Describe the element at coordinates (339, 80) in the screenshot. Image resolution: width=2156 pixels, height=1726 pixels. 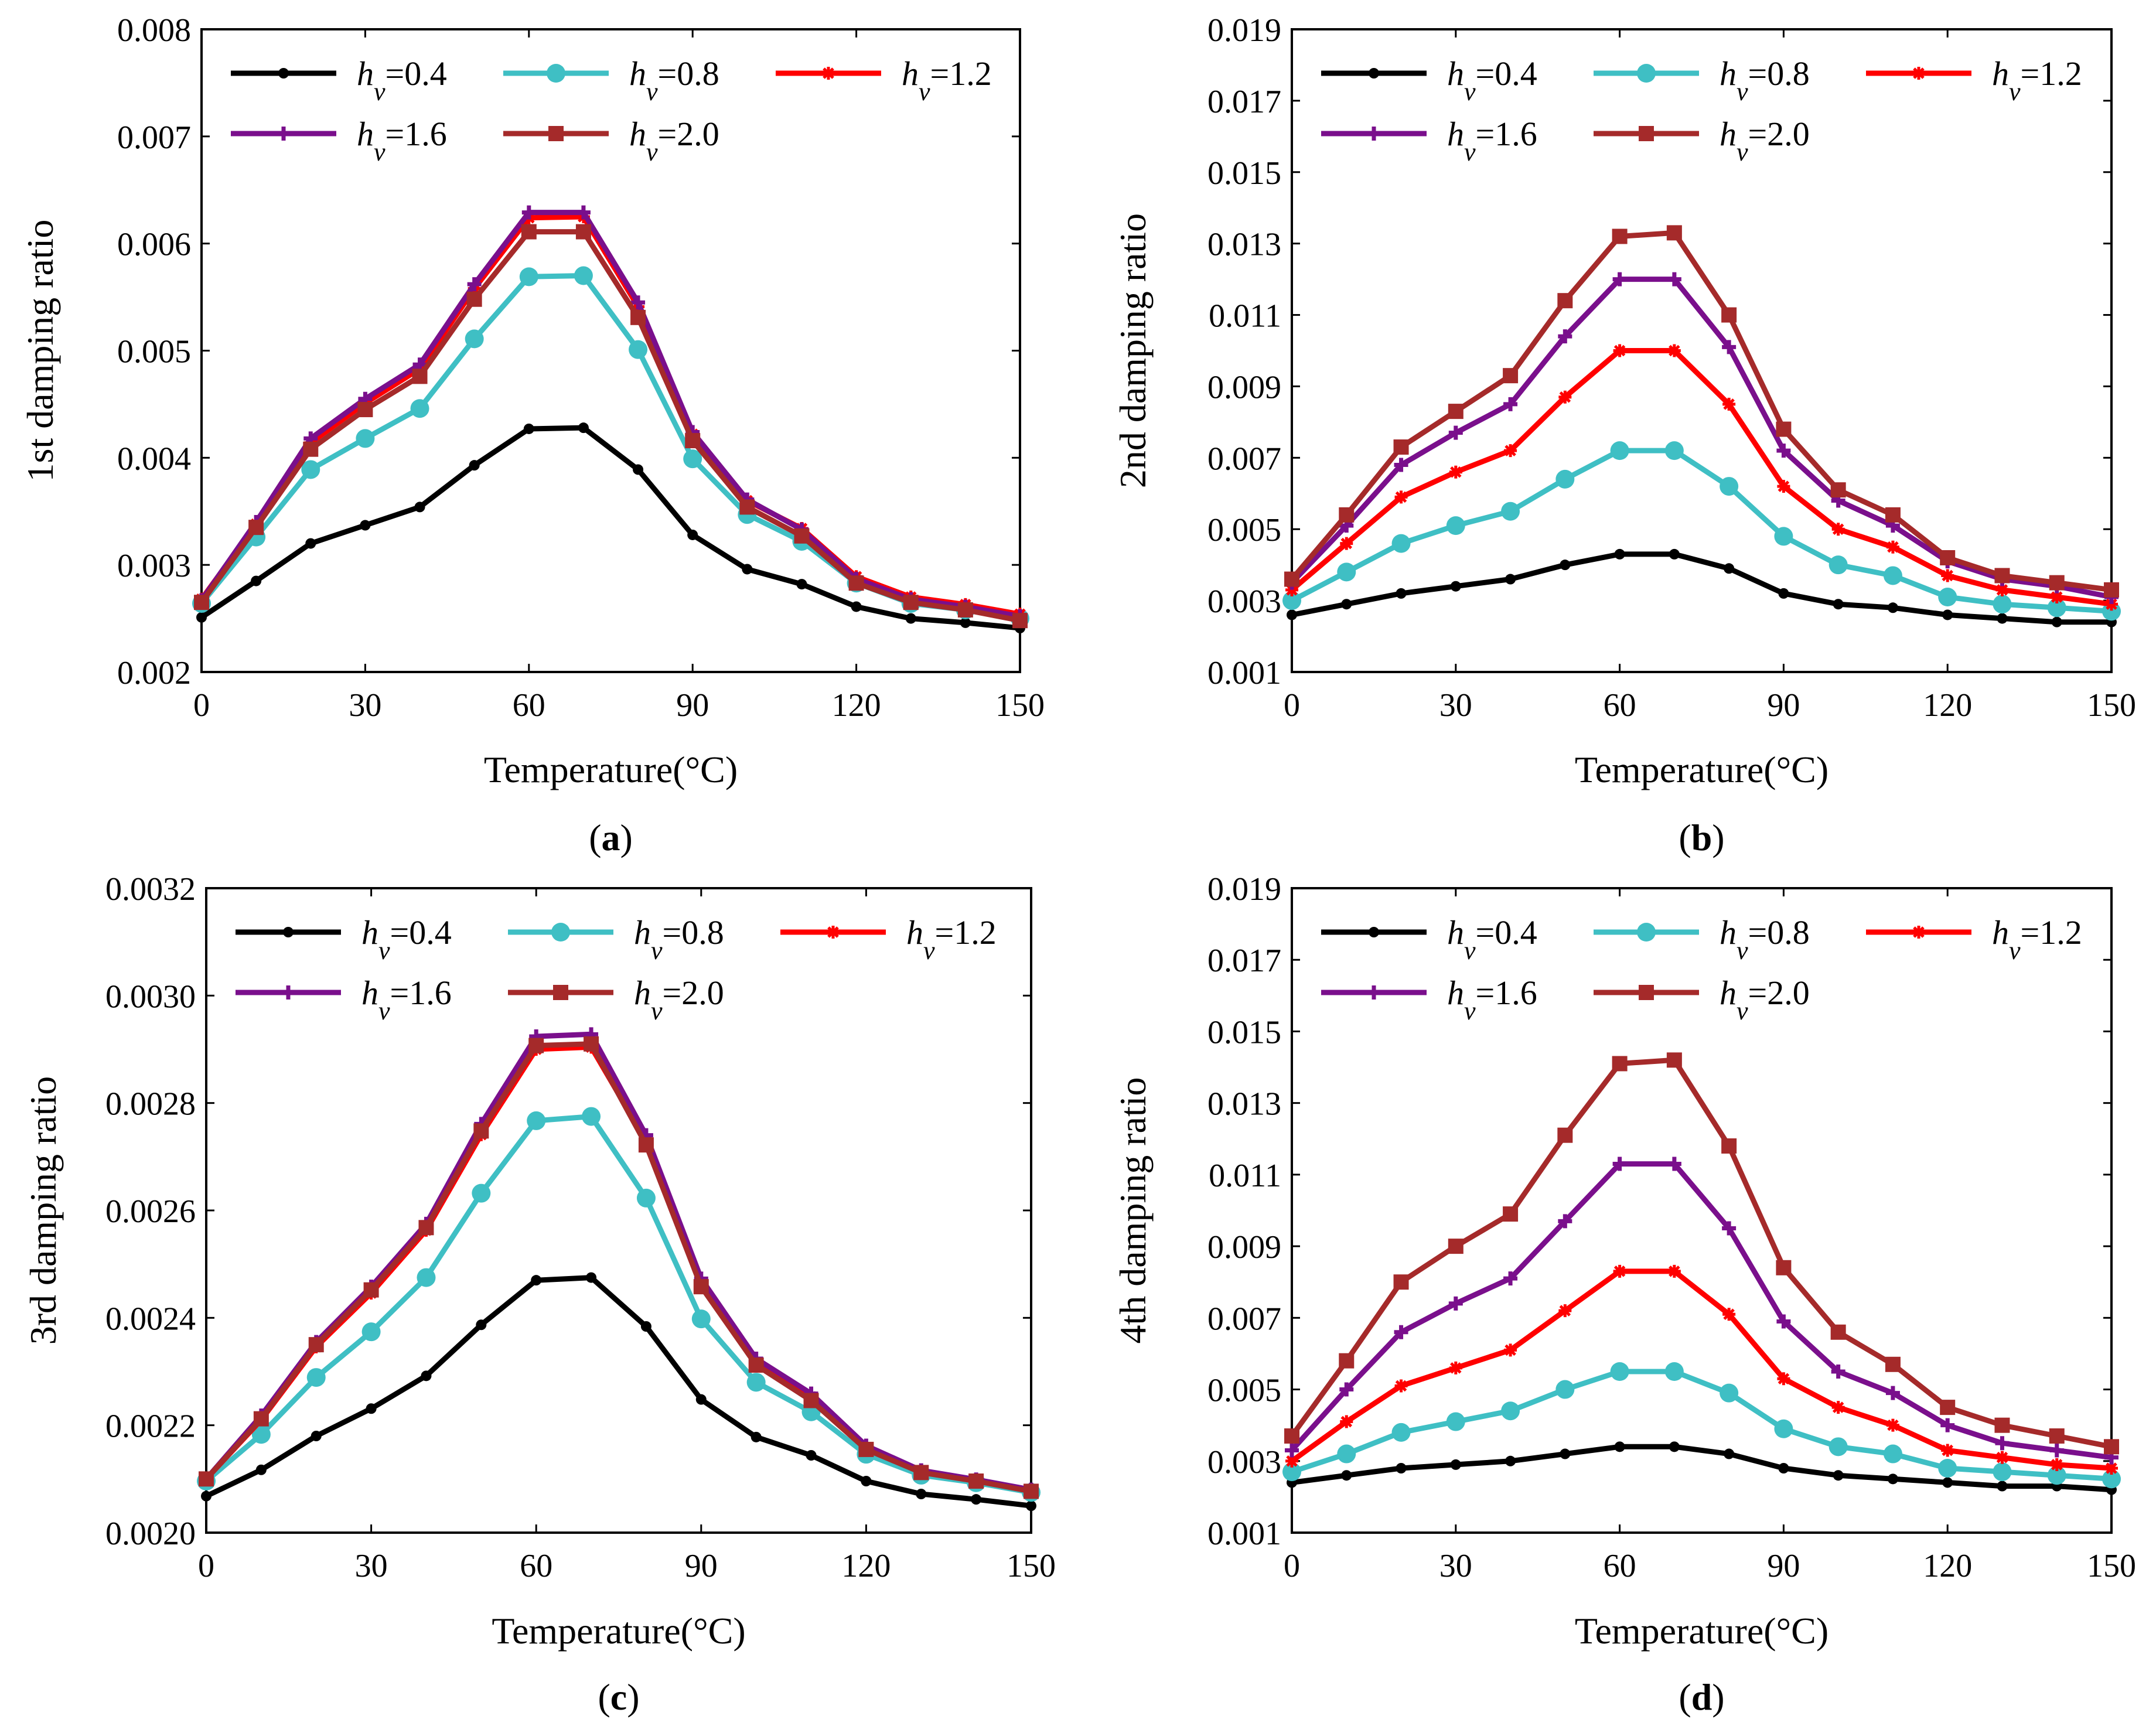
I see `legend-entry-hv04: hv=0.4` at that location.